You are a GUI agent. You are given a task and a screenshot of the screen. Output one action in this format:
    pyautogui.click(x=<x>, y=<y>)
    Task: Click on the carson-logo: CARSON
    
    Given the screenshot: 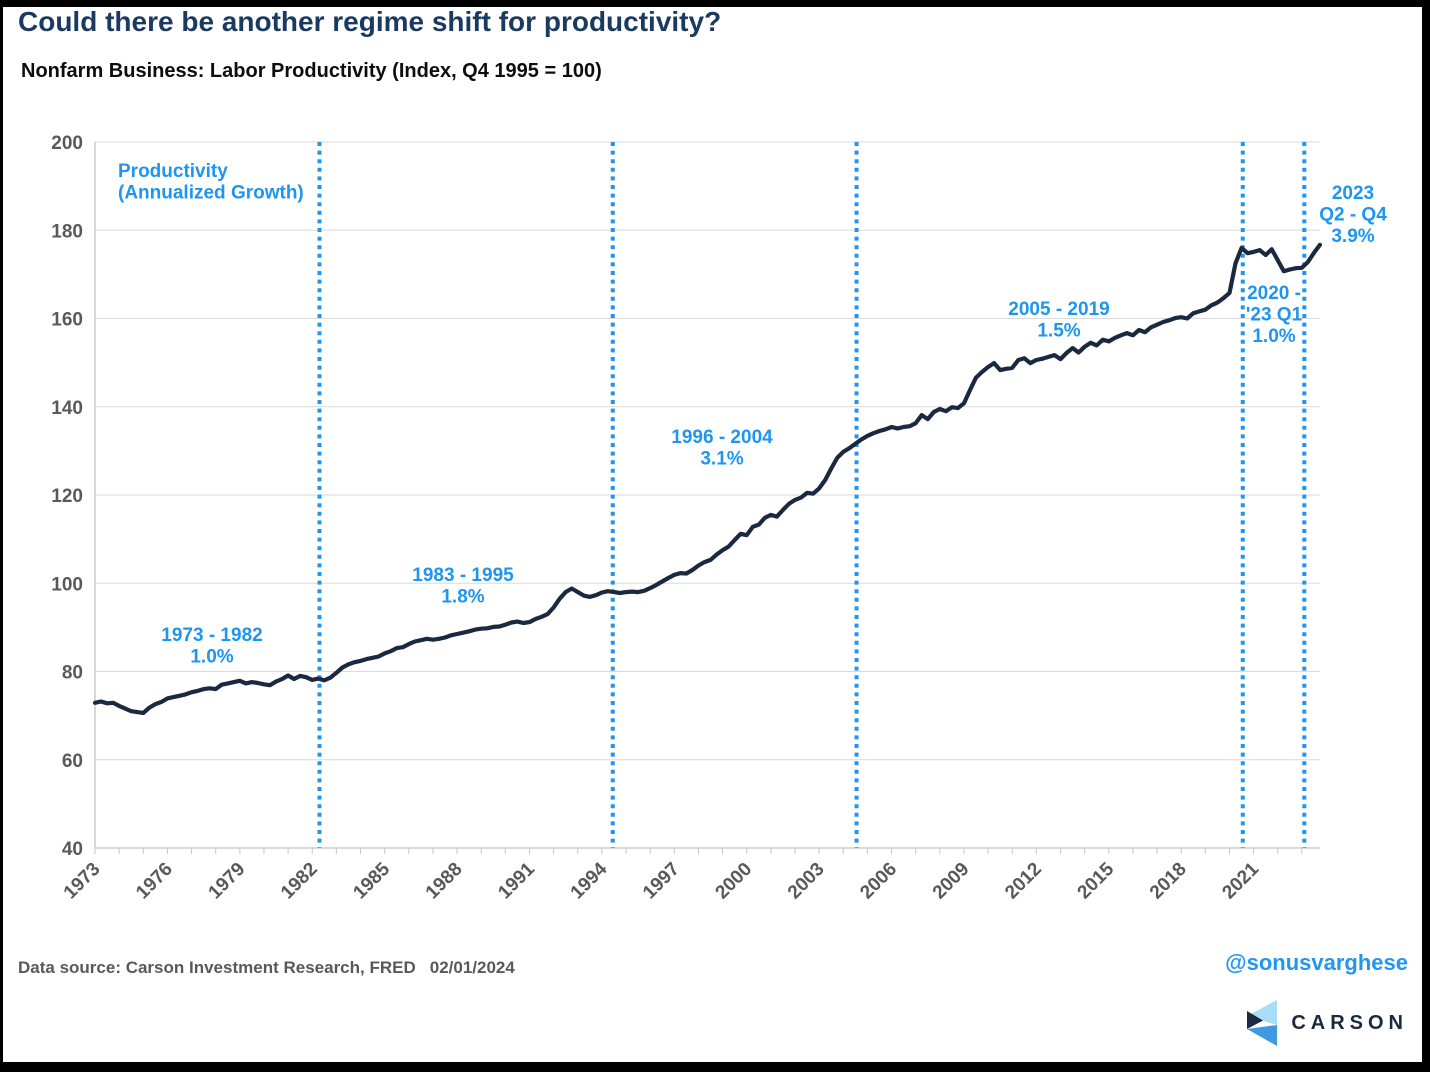 What is the action you would take?
    pyautogui.click(x=1326, y=1023)
    